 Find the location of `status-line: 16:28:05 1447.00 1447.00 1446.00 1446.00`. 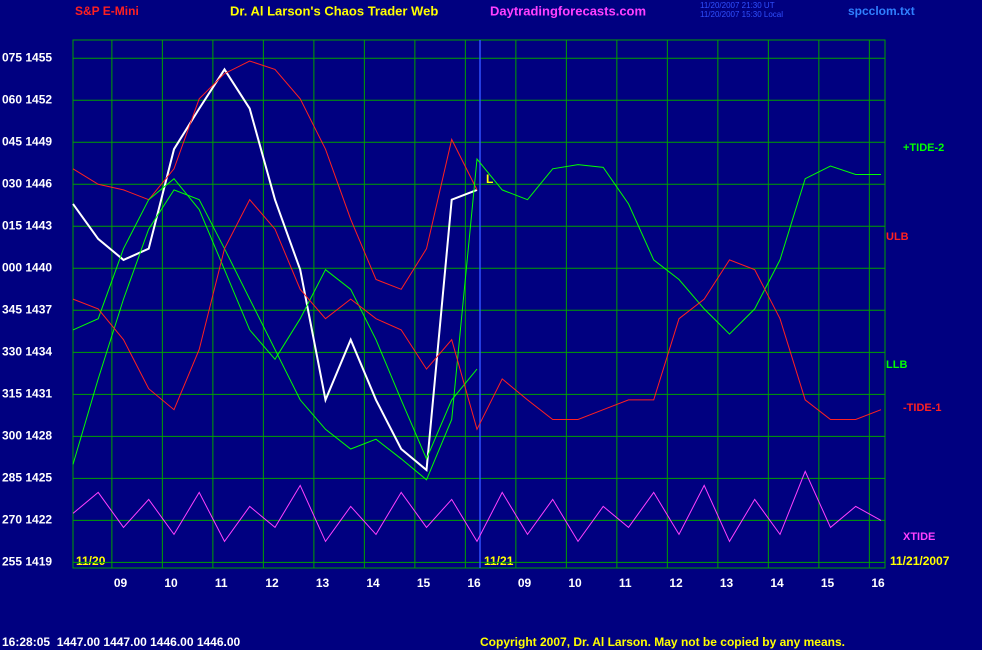

status-line: 16:28:05 1447.00 1447.00 1446.00 1446.00 is located at coordinates (121, 642).